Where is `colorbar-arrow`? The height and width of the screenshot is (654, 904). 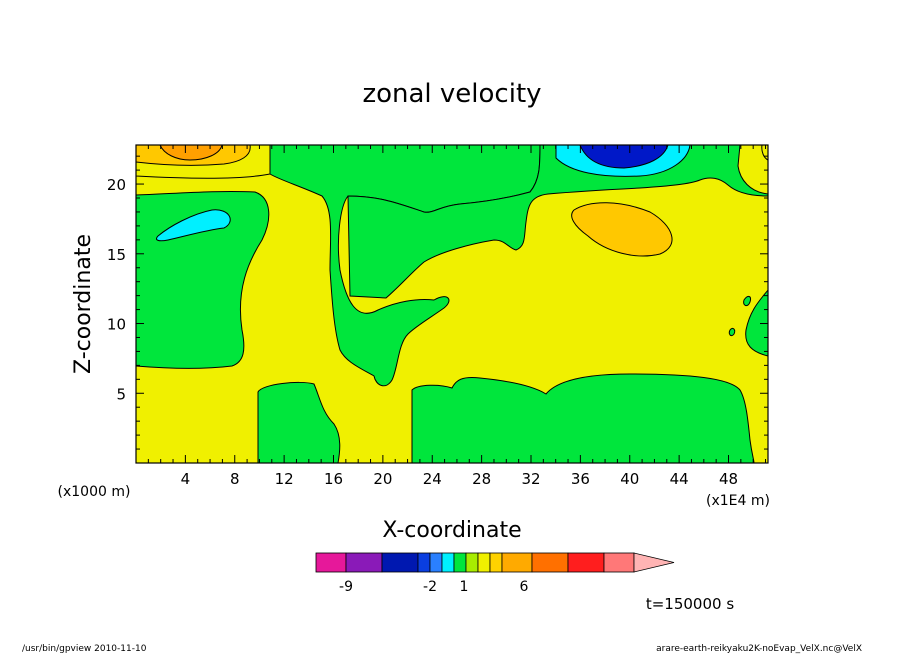
colorbar-arrow is located at coordinates (654, 562).